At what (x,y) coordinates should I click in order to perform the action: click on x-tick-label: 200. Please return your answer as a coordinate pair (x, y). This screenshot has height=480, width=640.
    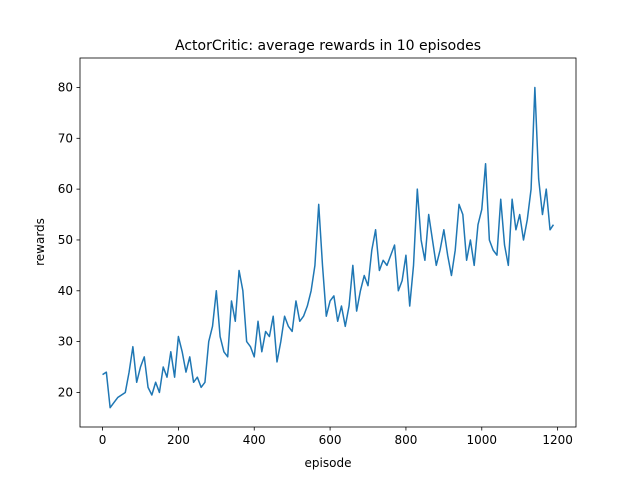
    Looking at the image, I should click on (178, 440).